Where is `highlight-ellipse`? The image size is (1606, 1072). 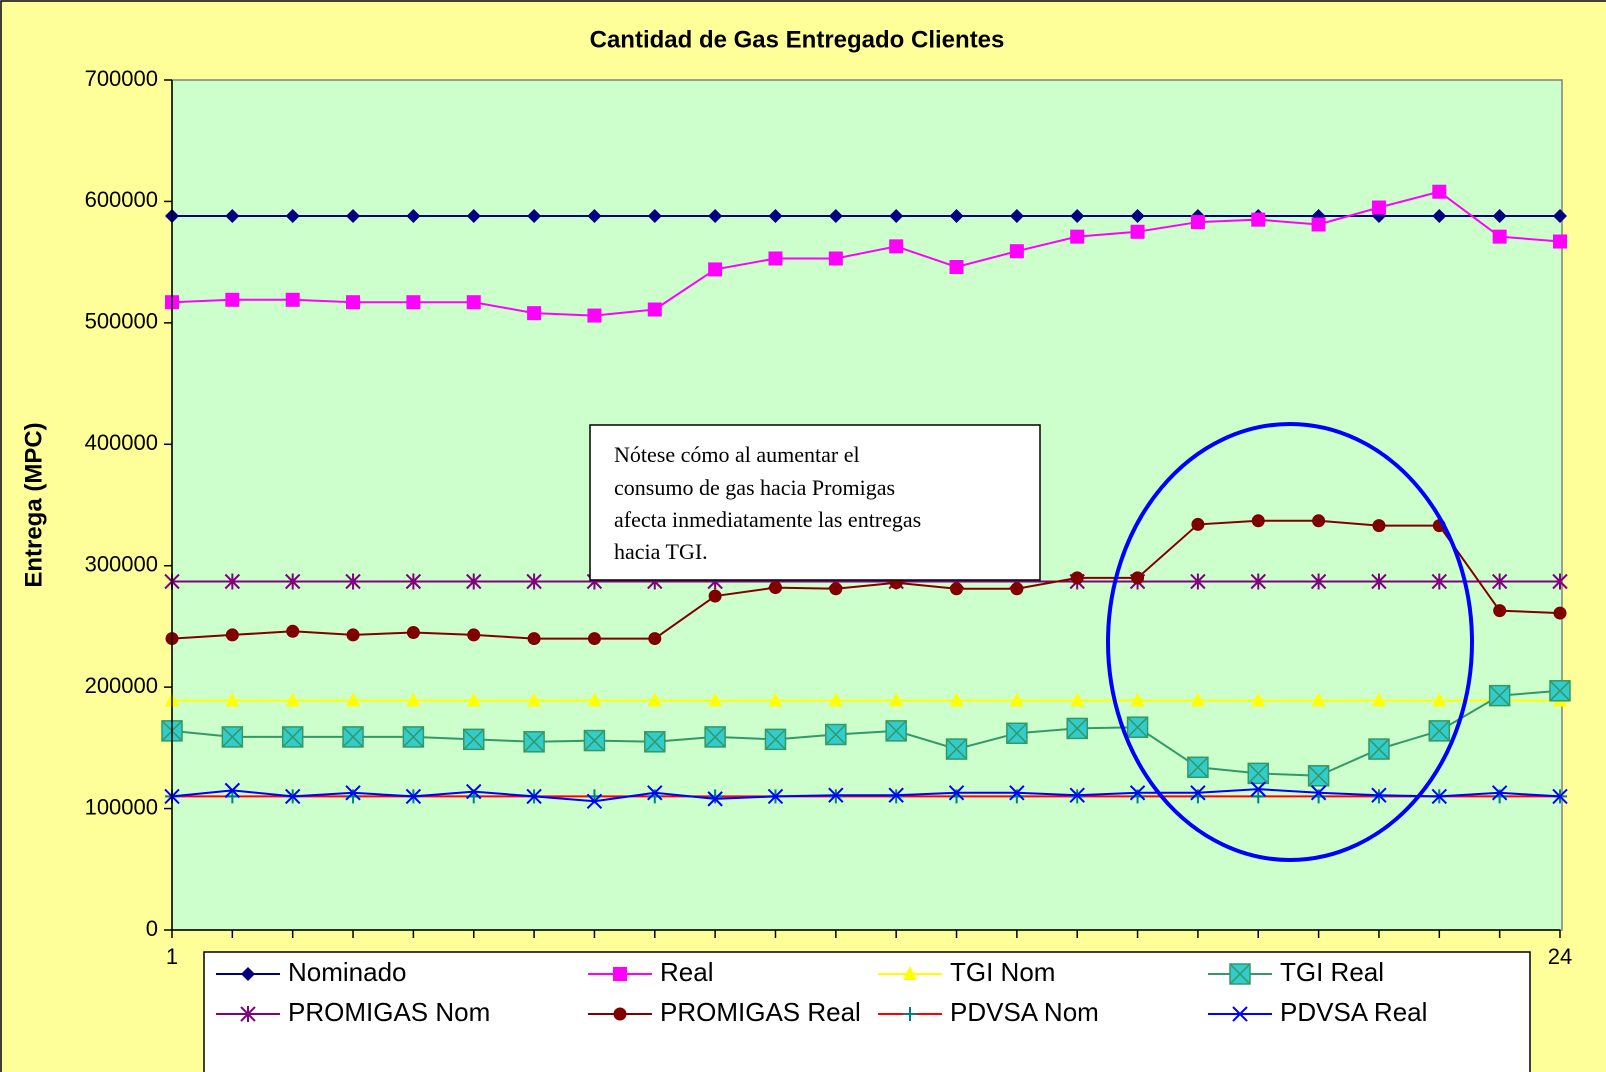
highlight-ellipse is located at coordinates (1290, 642).